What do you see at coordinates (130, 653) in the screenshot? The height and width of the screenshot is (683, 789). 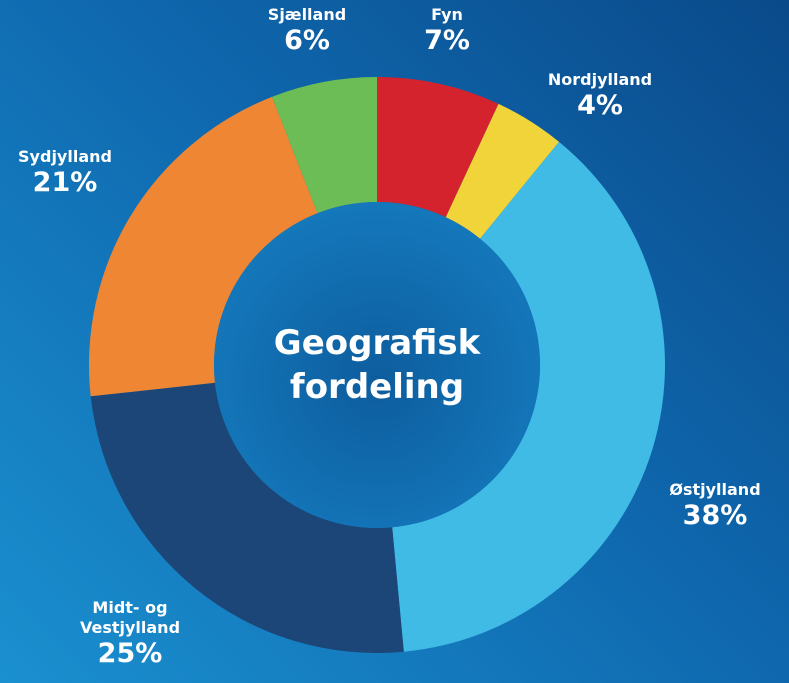 I see `value-label: 25%` at bounding box center [130, 653].